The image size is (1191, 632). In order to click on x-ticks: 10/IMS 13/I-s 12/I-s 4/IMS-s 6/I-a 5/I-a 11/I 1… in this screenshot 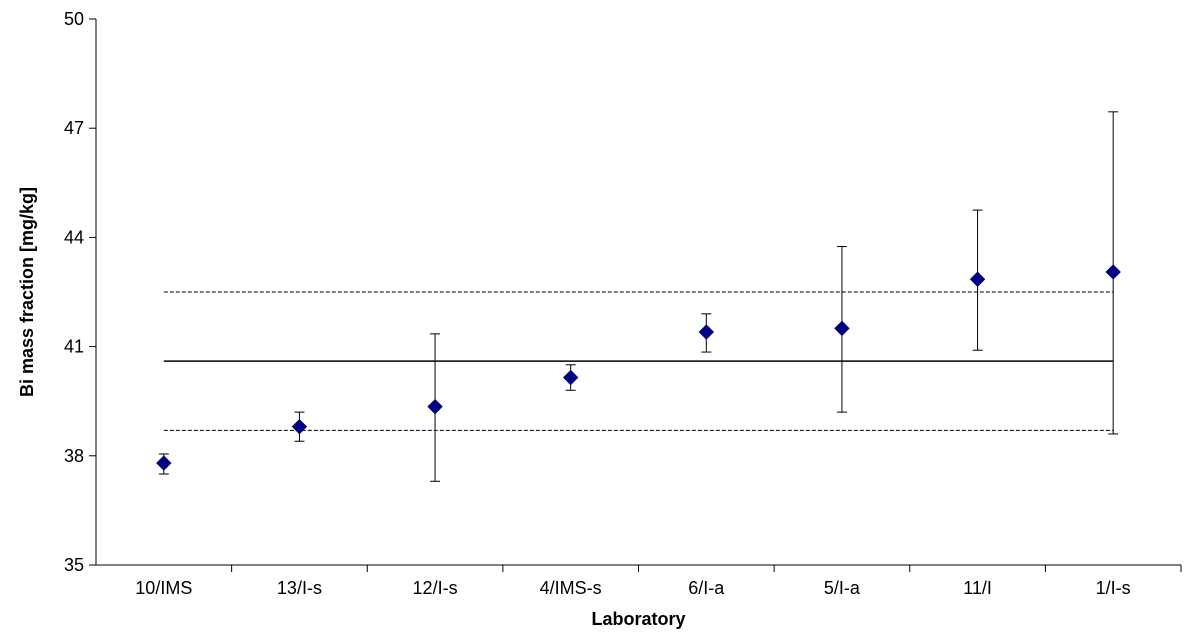, I will do `click(658, 581)`.